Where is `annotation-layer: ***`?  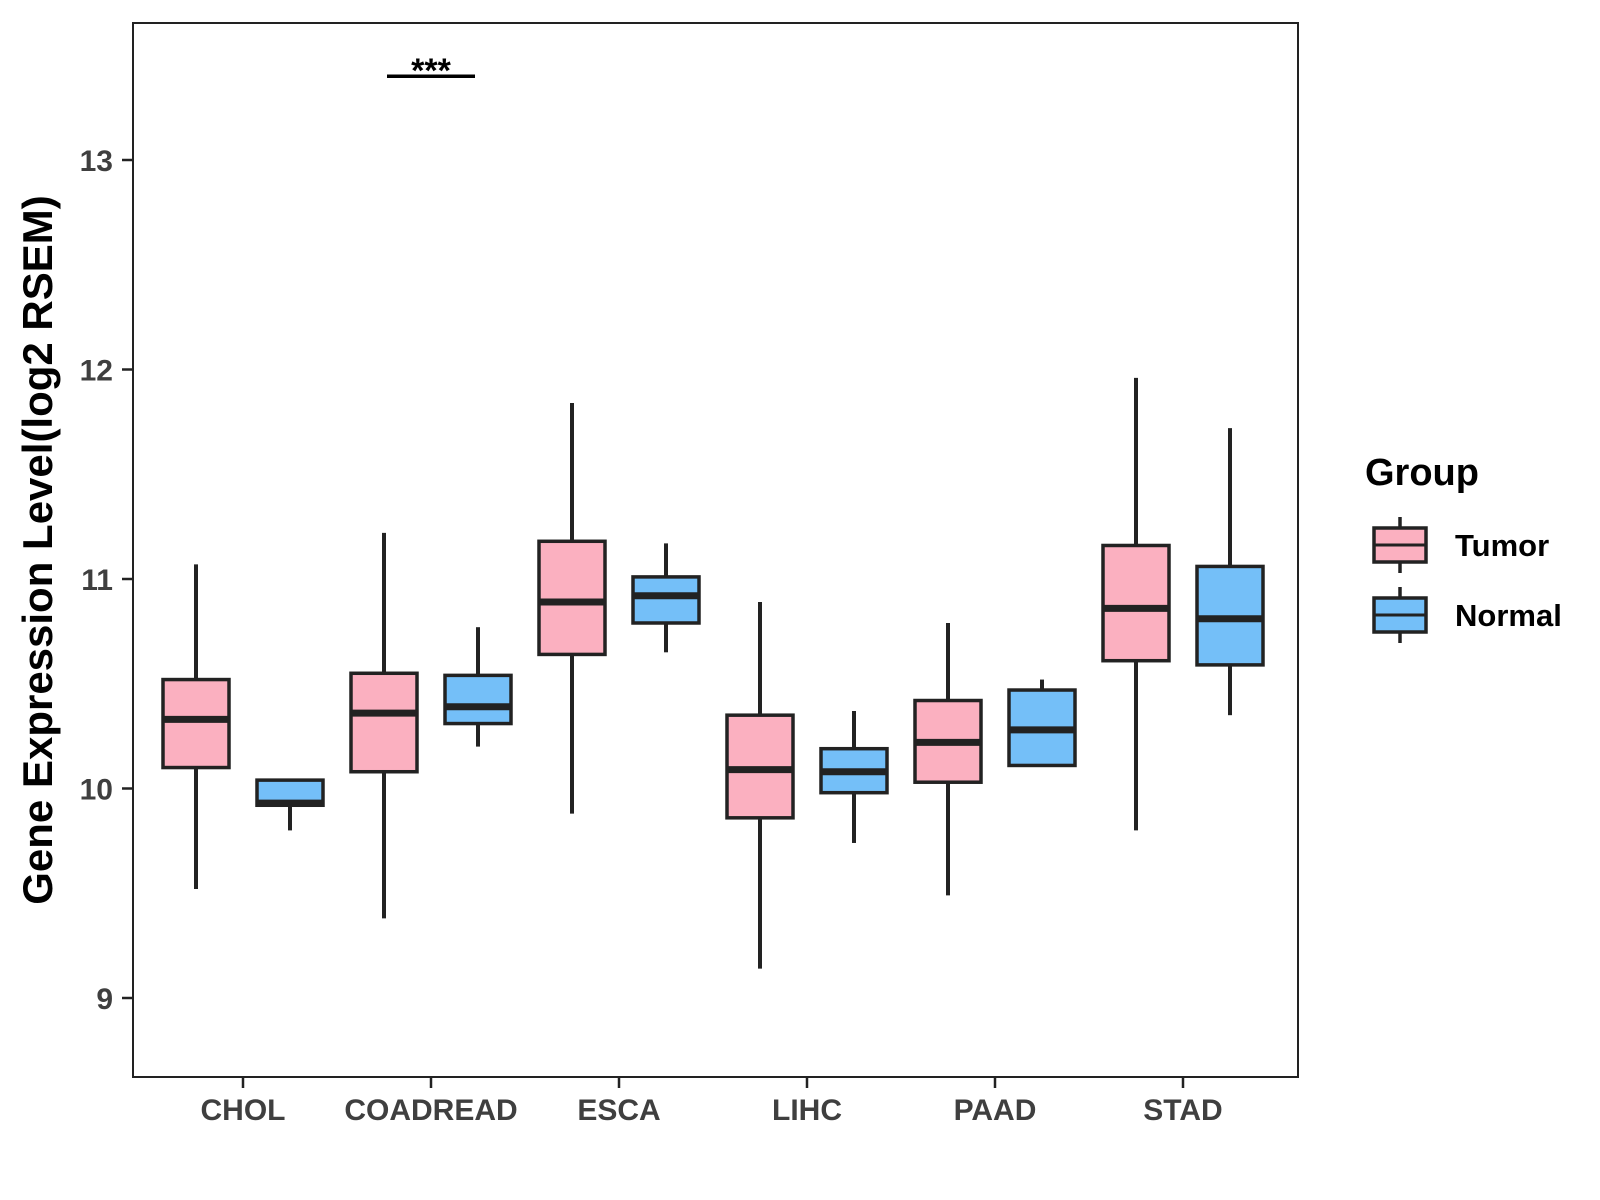
annotation-layer: *** is located at coordinates (431, 71).